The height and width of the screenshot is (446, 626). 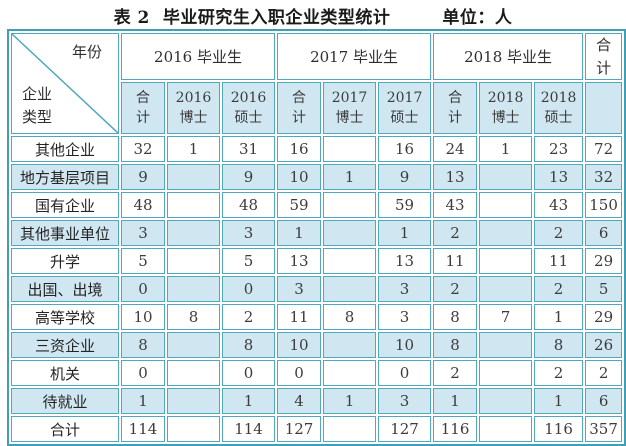 What do you see at coordinates (65, 317) in the screenshot?
I see `row-label: 高等学校` at bounding box center [65, 317].